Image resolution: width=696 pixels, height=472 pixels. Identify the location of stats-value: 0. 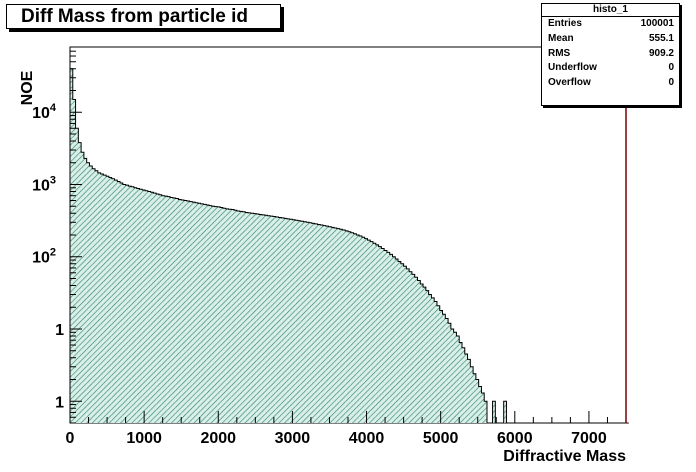
(671, 83).